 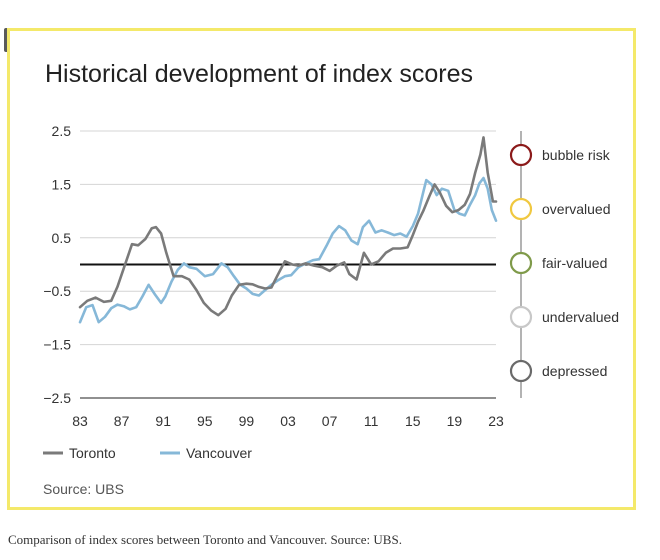 I want to click on scale-label-undervalued: undervalued, so click(x=580, y=317).